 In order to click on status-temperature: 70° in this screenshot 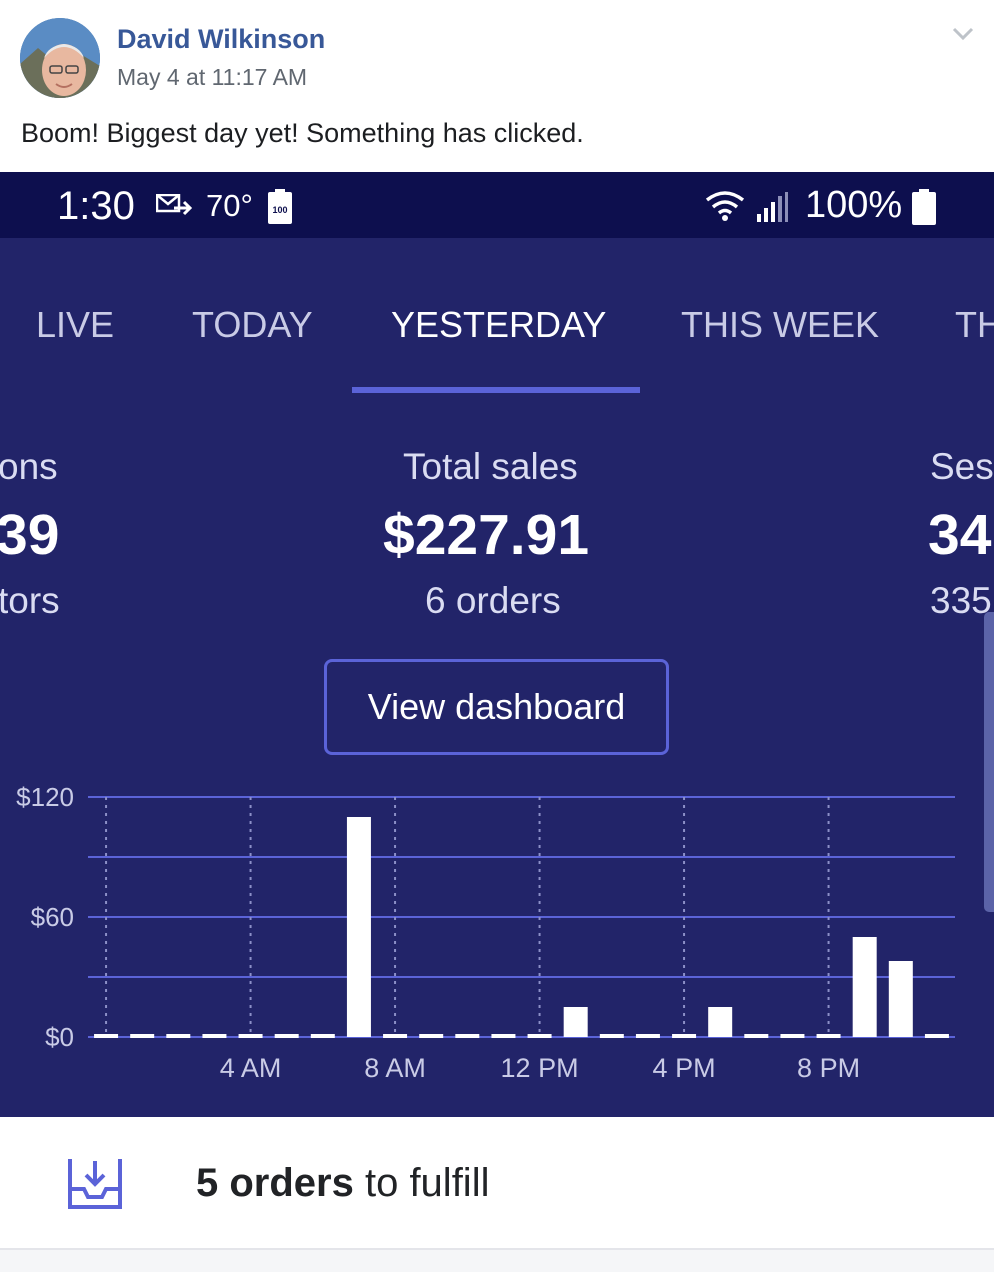, I will do `click(229, 205)`.